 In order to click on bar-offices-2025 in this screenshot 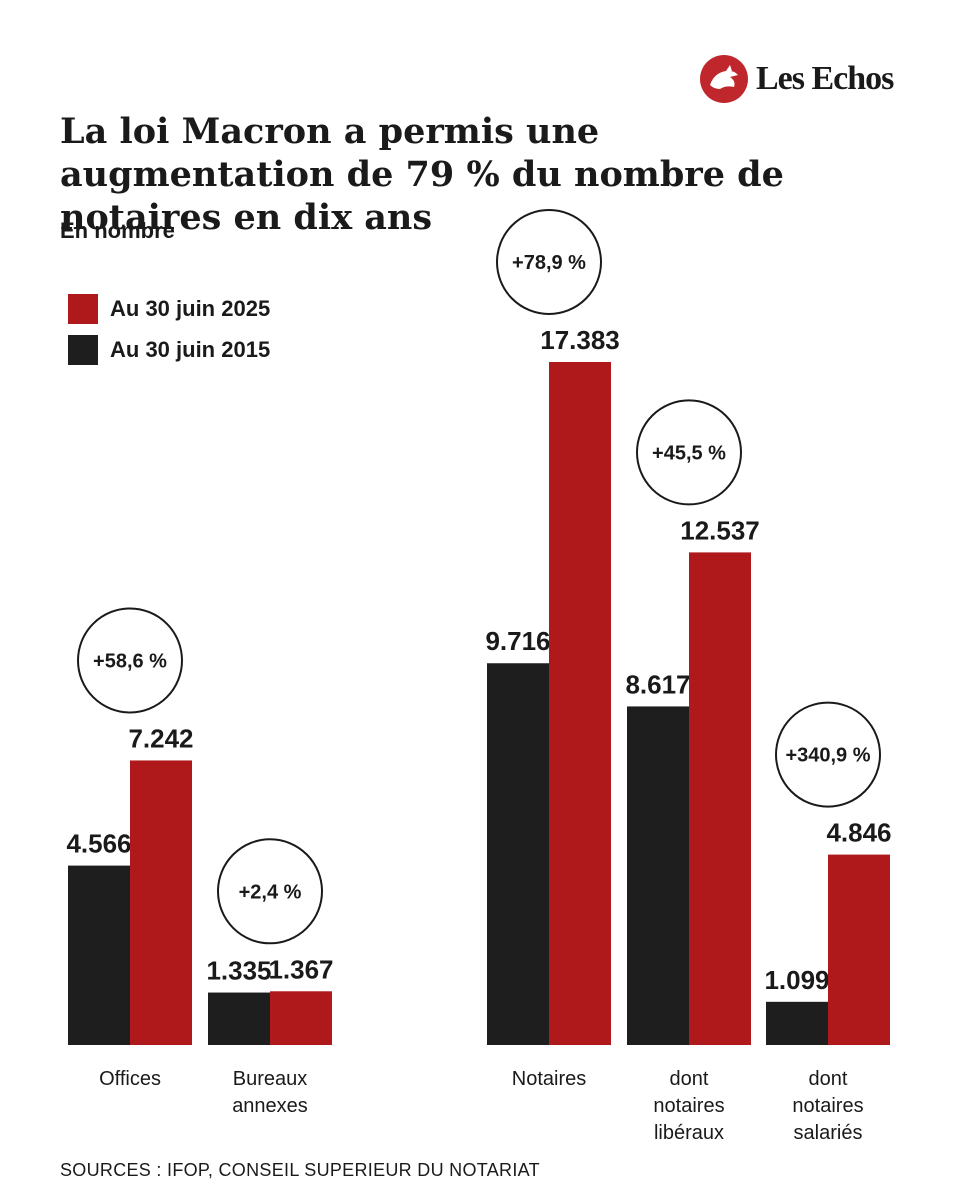, I will do `click(161, 902)`.